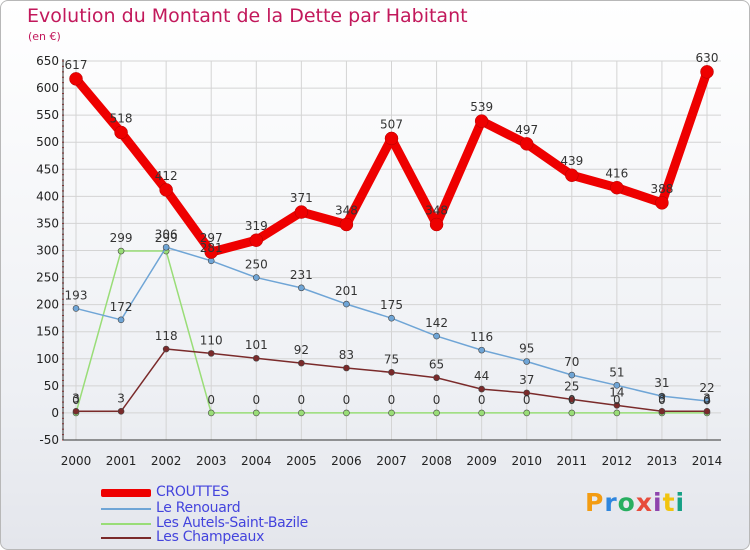 The height and width of the screenshot is (550, 750). What do you see at coordinates (166, 176) in the screenshot?
I see `data-label-0: 412` at bounding box center [166, 176].